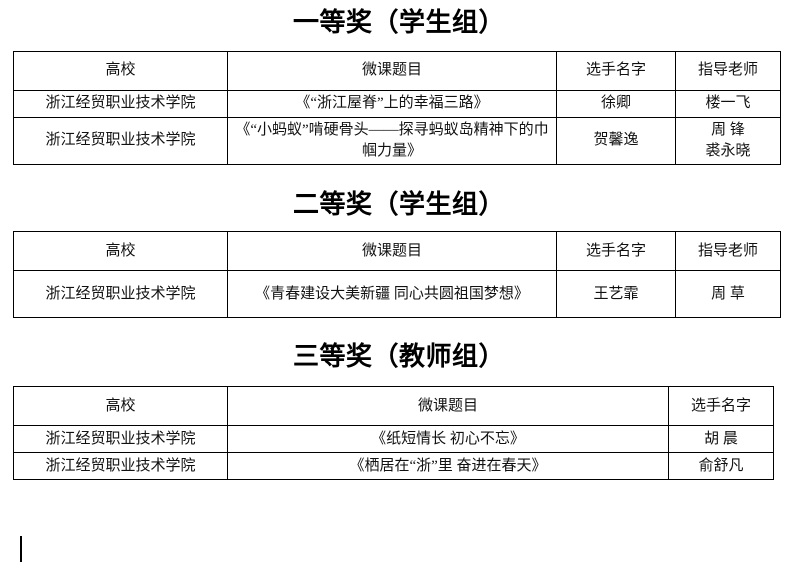 This screenshot has height=571, width=798. I want to click on cell-tutor: 楼一飞, so click(728, 103).